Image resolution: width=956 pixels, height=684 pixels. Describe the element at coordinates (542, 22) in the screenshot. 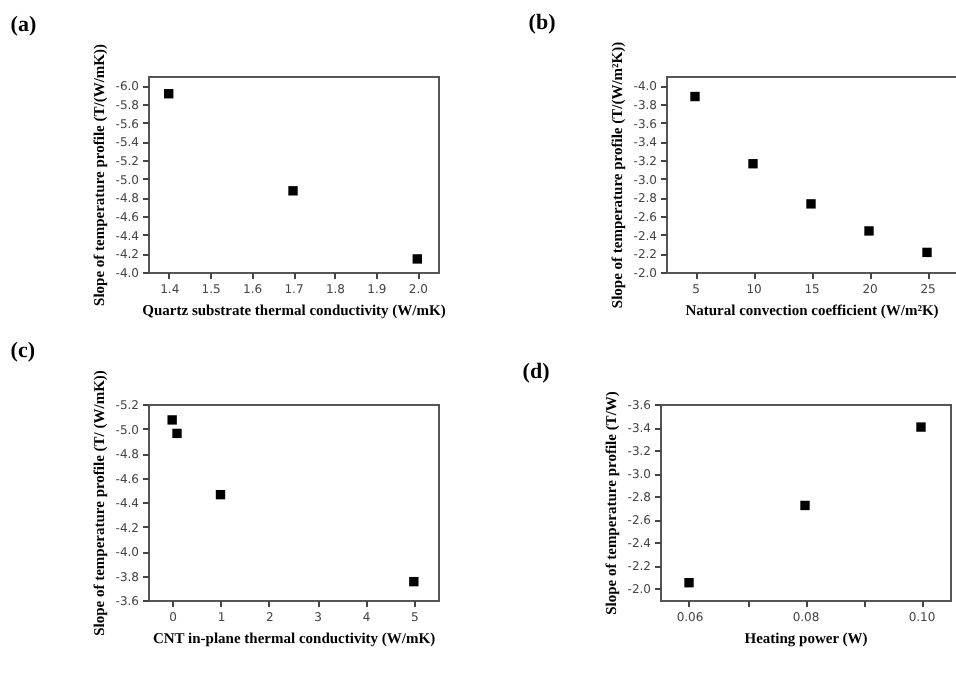

I see `chart-title: (b)` at that location.